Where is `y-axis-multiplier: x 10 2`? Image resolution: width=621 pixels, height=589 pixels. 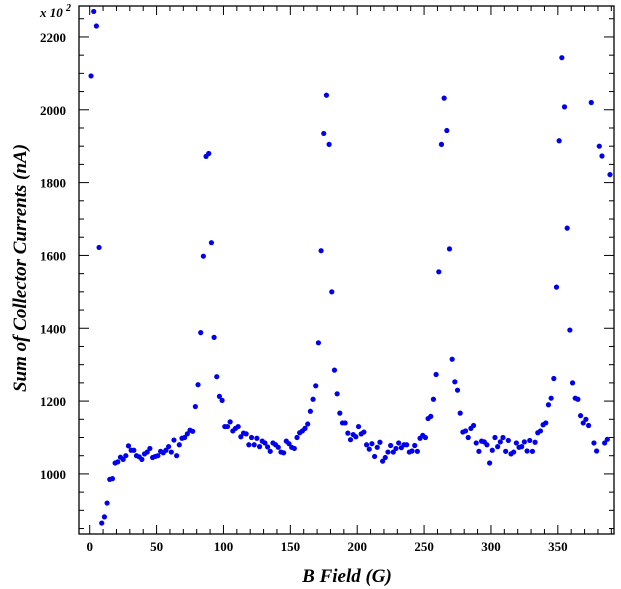 y-axis-multiplier: x 10 2 is located at coordinates (55, 11).